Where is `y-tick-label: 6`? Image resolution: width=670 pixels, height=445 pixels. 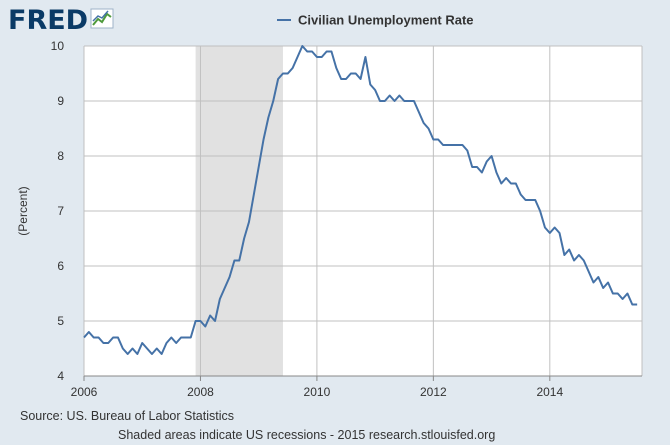 y-tick-label: 6 is located at coordinates (60, 266).